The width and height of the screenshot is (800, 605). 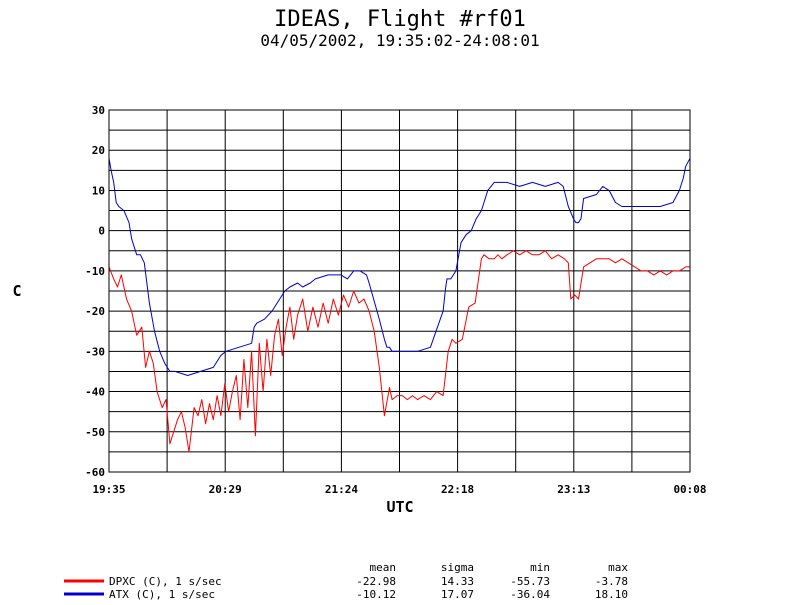 What do you see at coordinates (573, 489) in the screenshot?
I see `x-tick-label: 23:13` at bounding box center [573, 489].